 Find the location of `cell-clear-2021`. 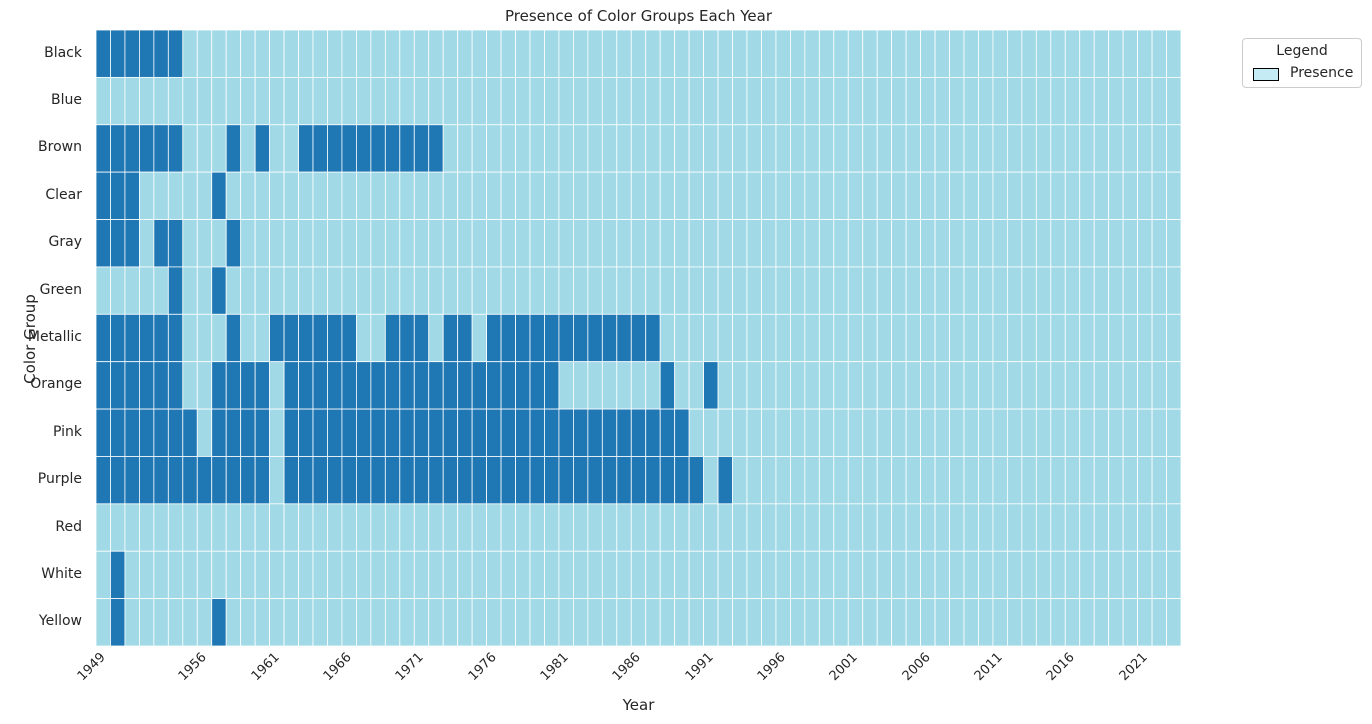

cell-clear-2021 is located at coordinates (1145, 195).